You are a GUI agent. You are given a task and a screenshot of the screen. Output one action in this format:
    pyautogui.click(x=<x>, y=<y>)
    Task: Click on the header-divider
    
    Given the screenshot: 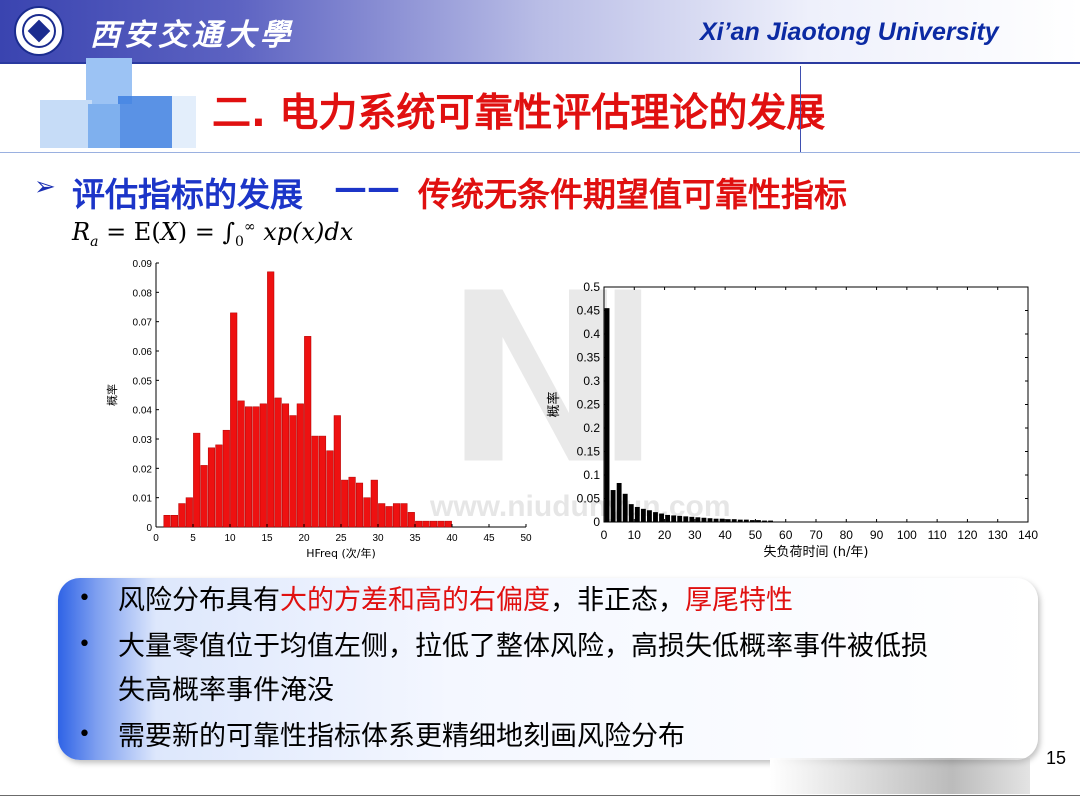 What is the action you would take?
    pyautogui.click(x=540, y=63)
    